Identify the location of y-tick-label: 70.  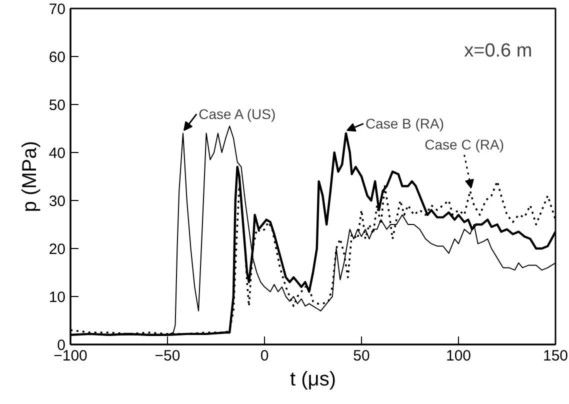
(57, 9).